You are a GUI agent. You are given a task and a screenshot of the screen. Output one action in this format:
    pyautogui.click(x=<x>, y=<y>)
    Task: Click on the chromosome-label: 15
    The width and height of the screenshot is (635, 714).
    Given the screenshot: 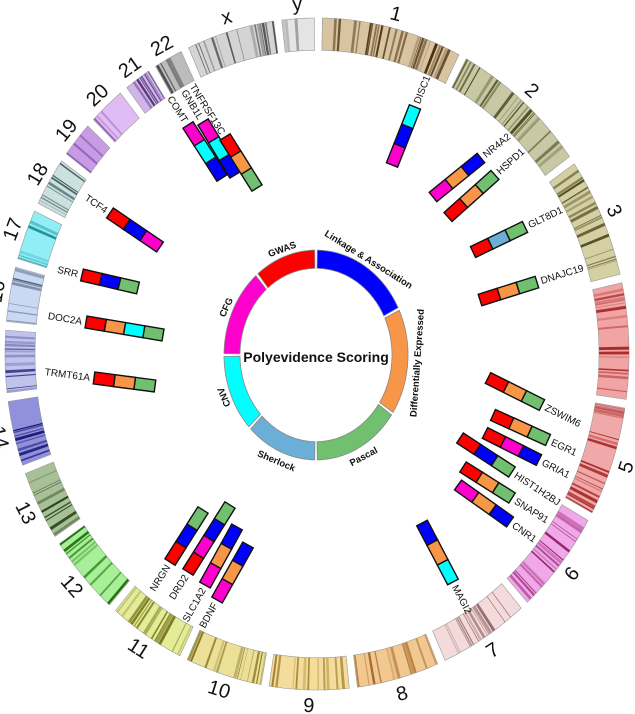 What is the action you would take?
    pyautogui.click(x=0, y=362)
    